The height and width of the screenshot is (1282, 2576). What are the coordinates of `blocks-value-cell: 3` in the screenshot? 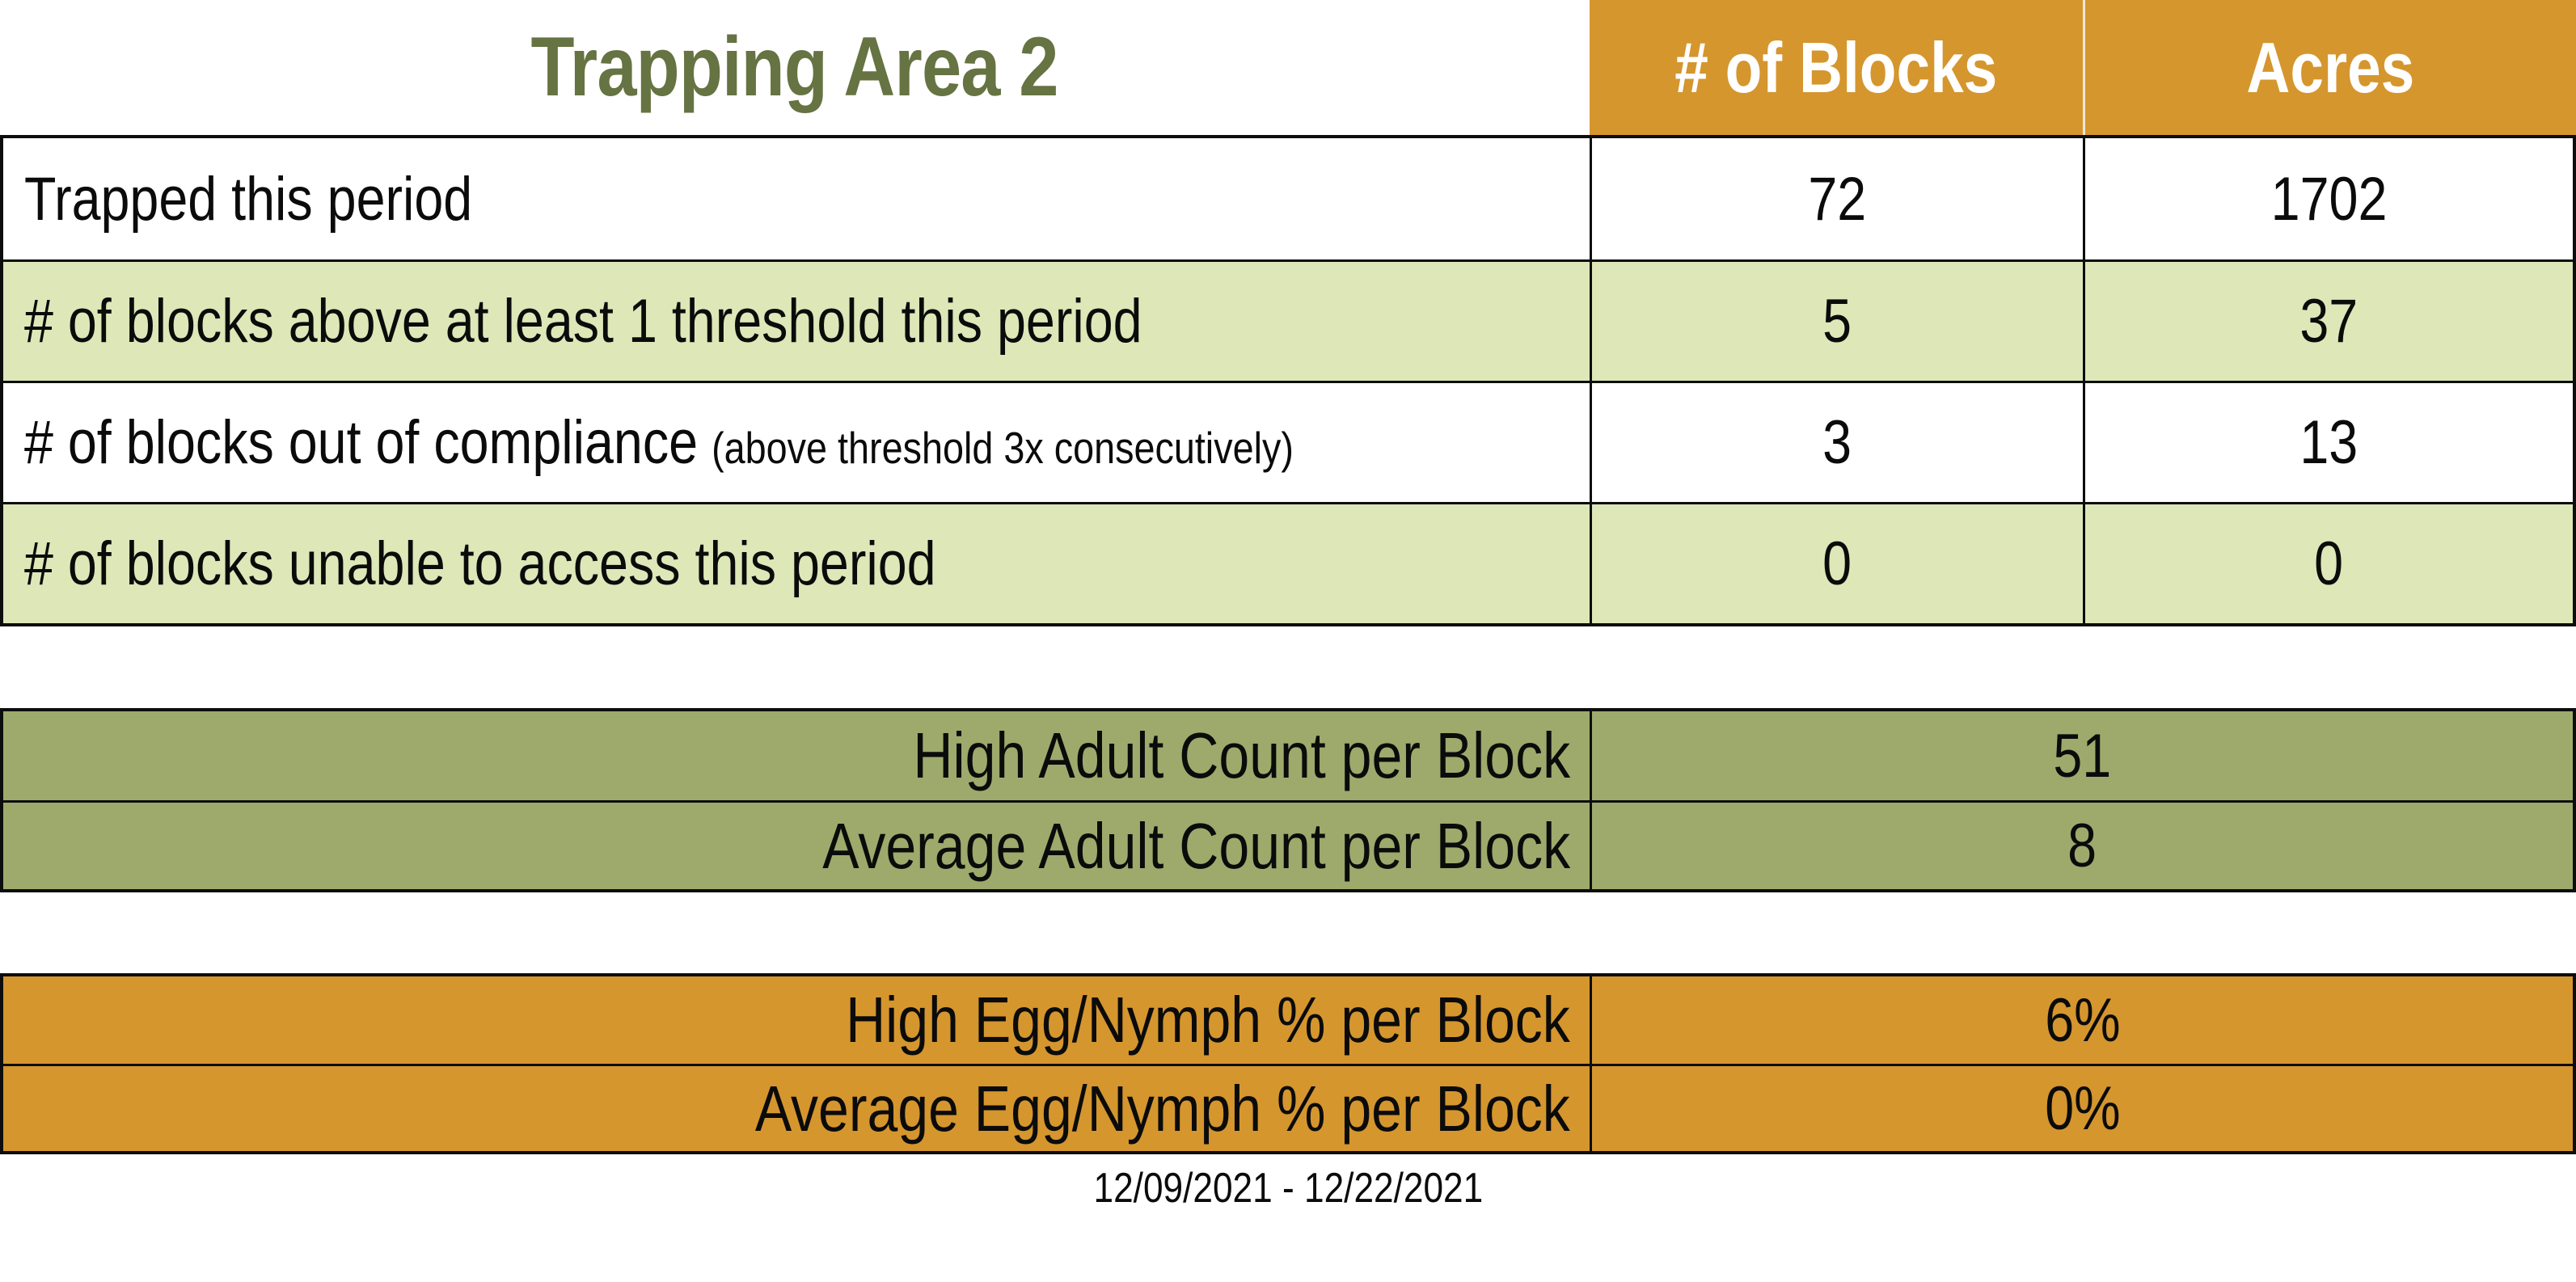 It's located at (1837, 443).